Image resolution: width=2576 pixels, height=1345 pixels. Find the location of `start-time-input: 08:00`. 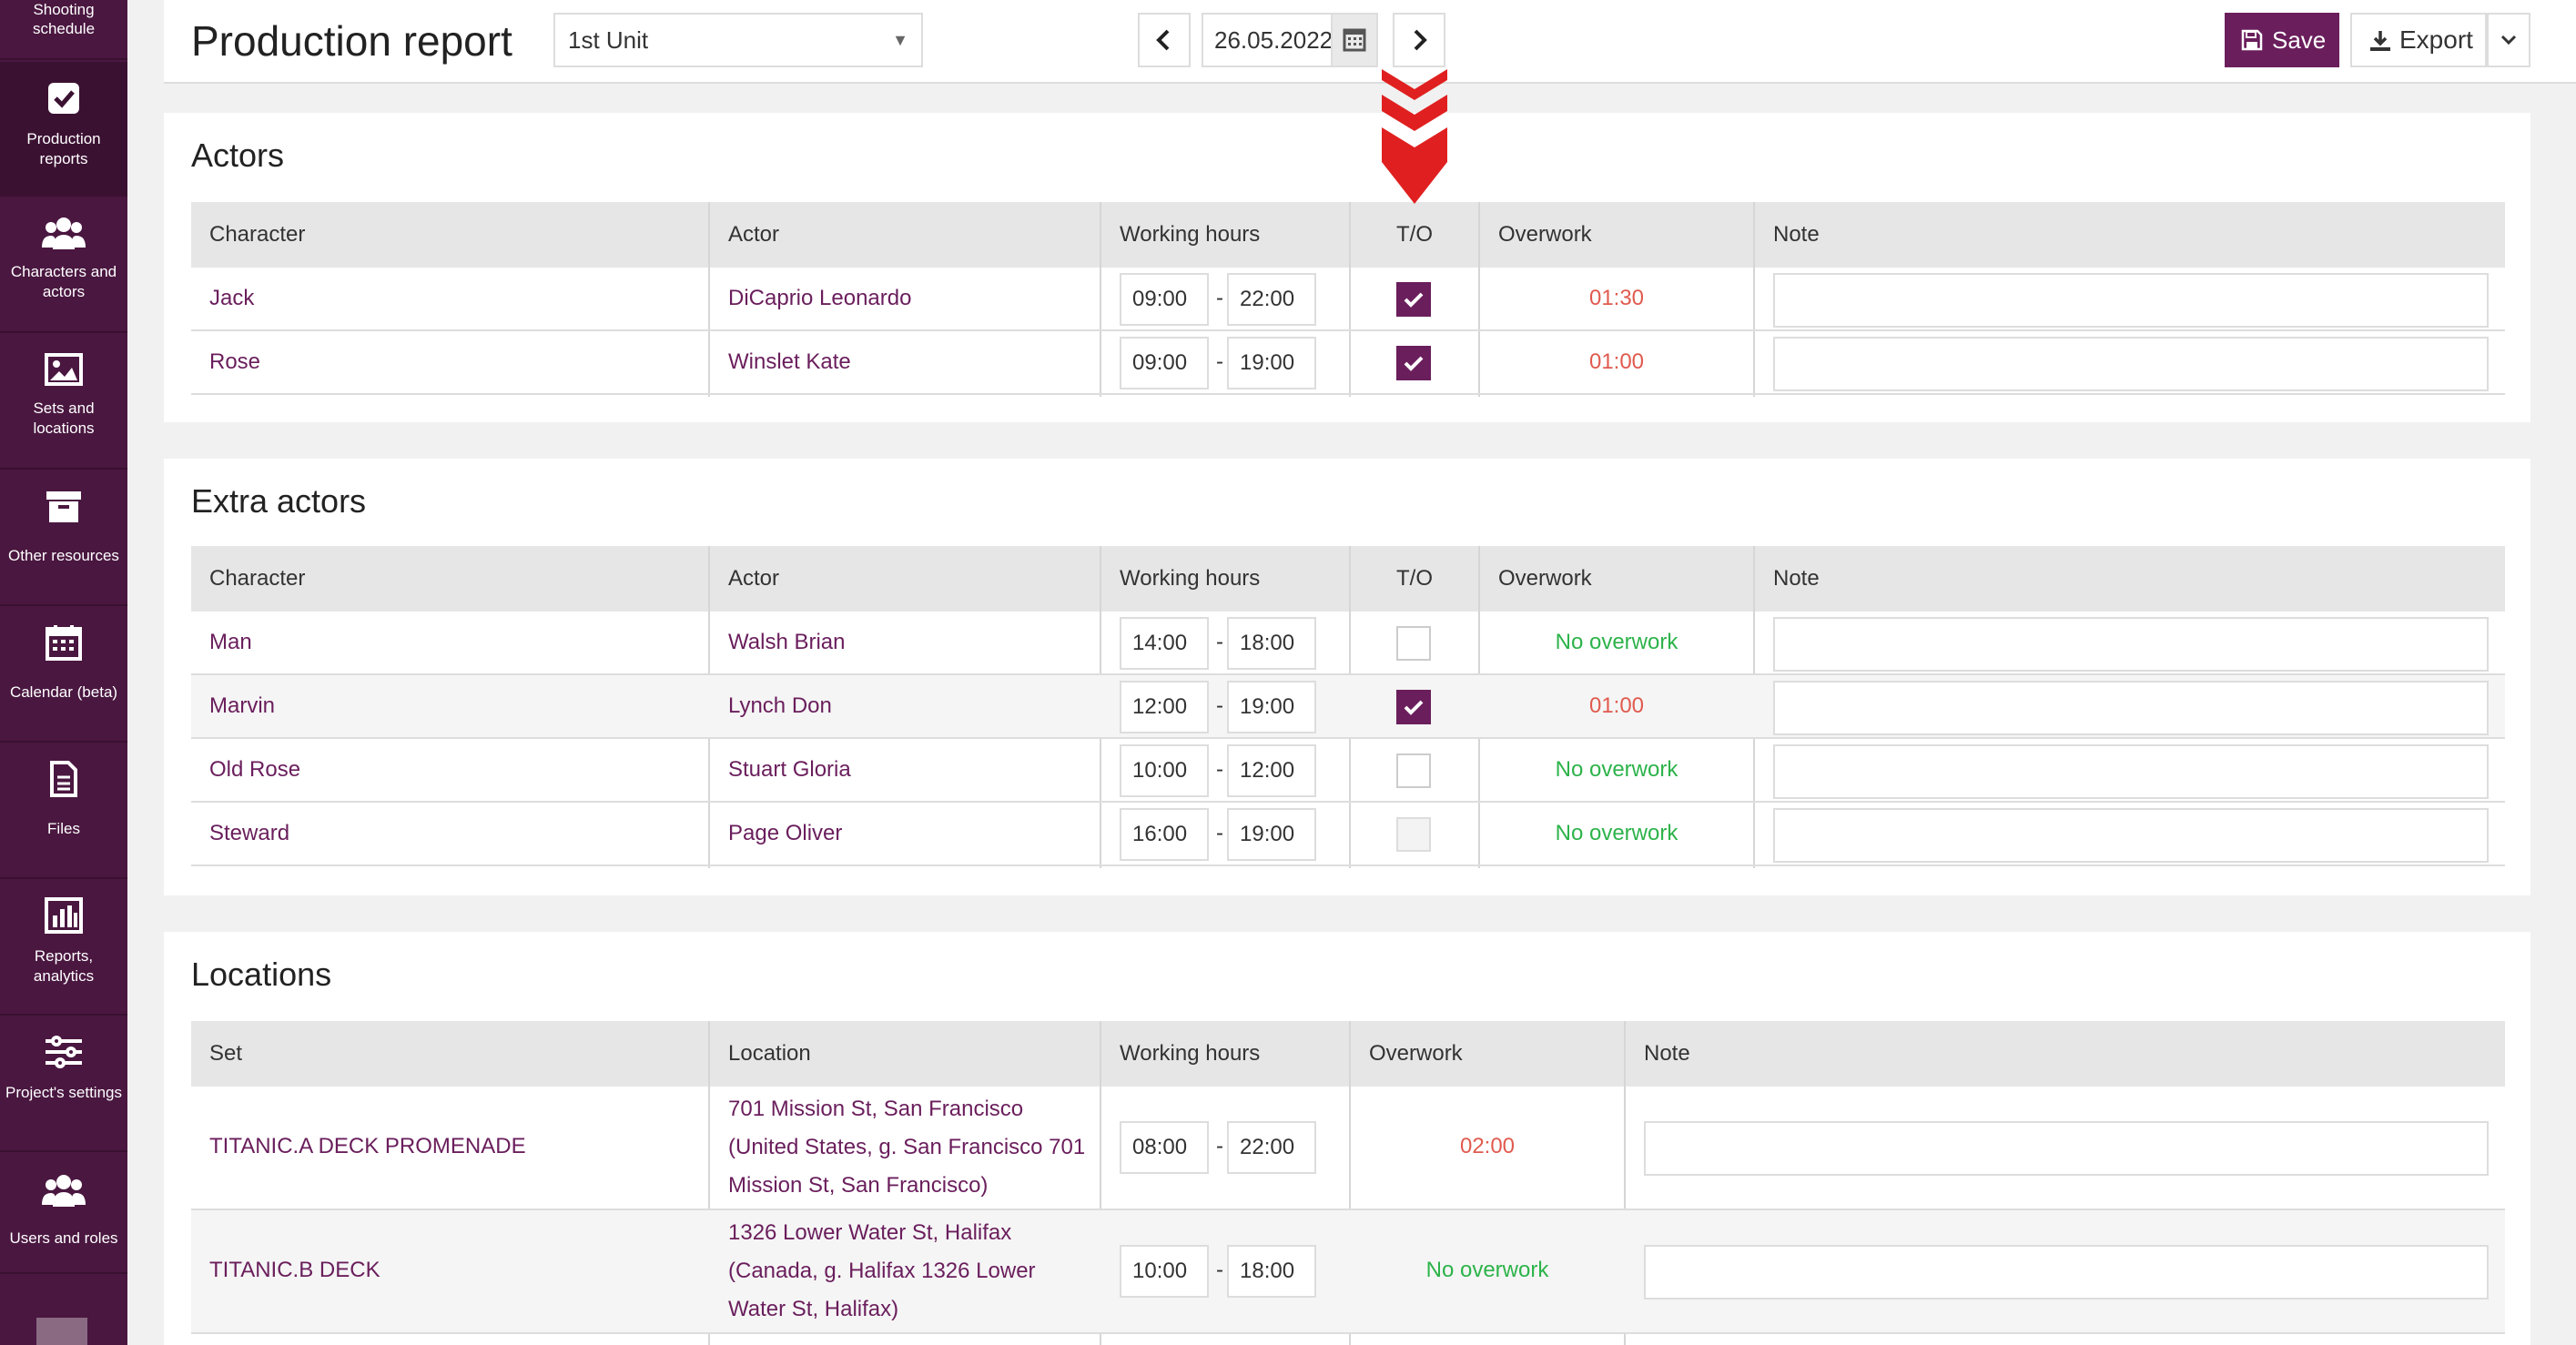

start-time-input: 08:00 is located at coordinates (1164, 1147).